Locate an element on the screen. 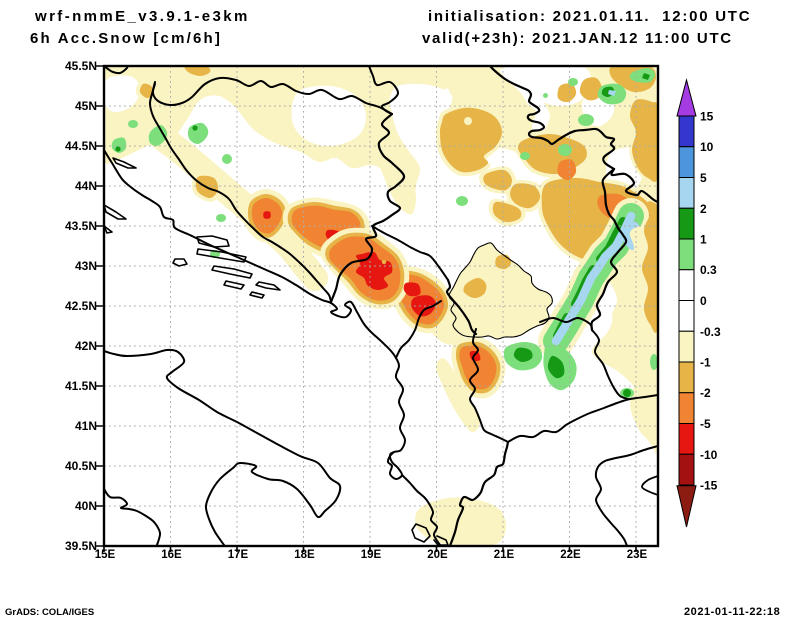  svg-text: -10 is located at coordinates (709, 455).